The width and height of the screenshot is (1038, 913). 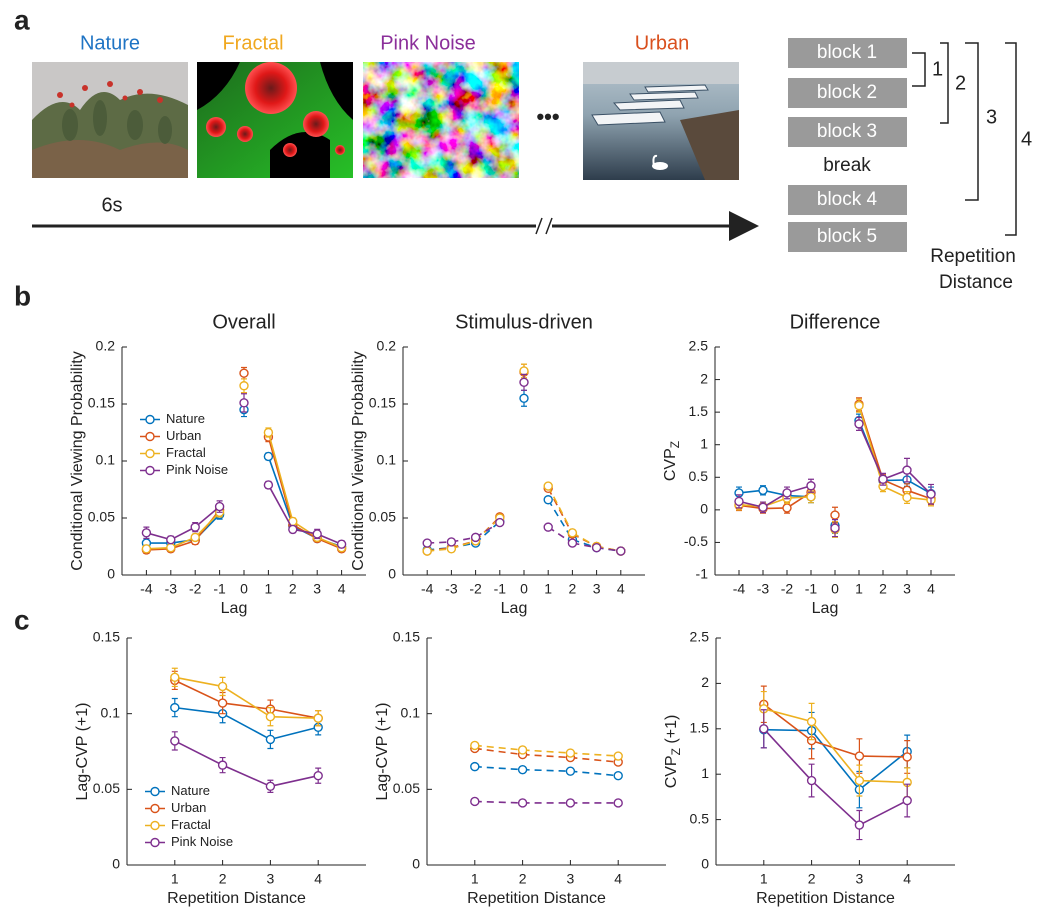 What do you see at coordinates (671, 731) in the screenshot?
I see `y-label-suffix: (+1)` at bounding box center [671, 731].